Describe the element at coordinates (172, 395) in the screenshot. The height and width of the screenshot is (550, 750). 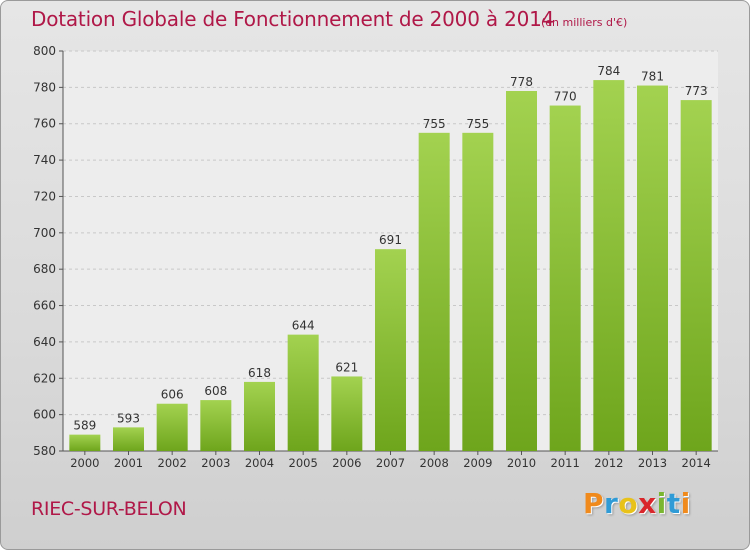
I see `data-label: 606` at that location.